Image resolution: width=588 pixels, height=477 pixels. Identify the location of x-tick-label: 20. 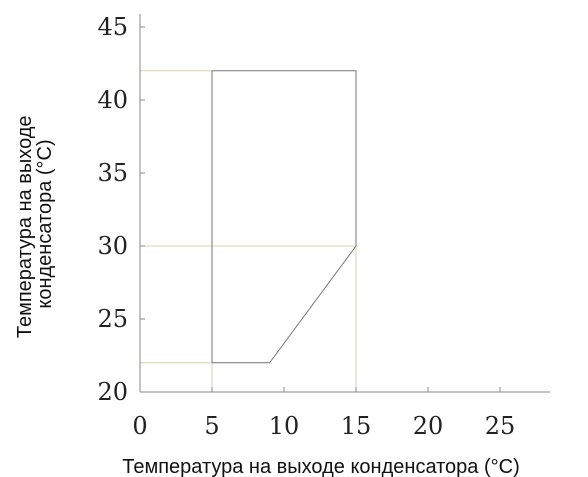
(428, 426).